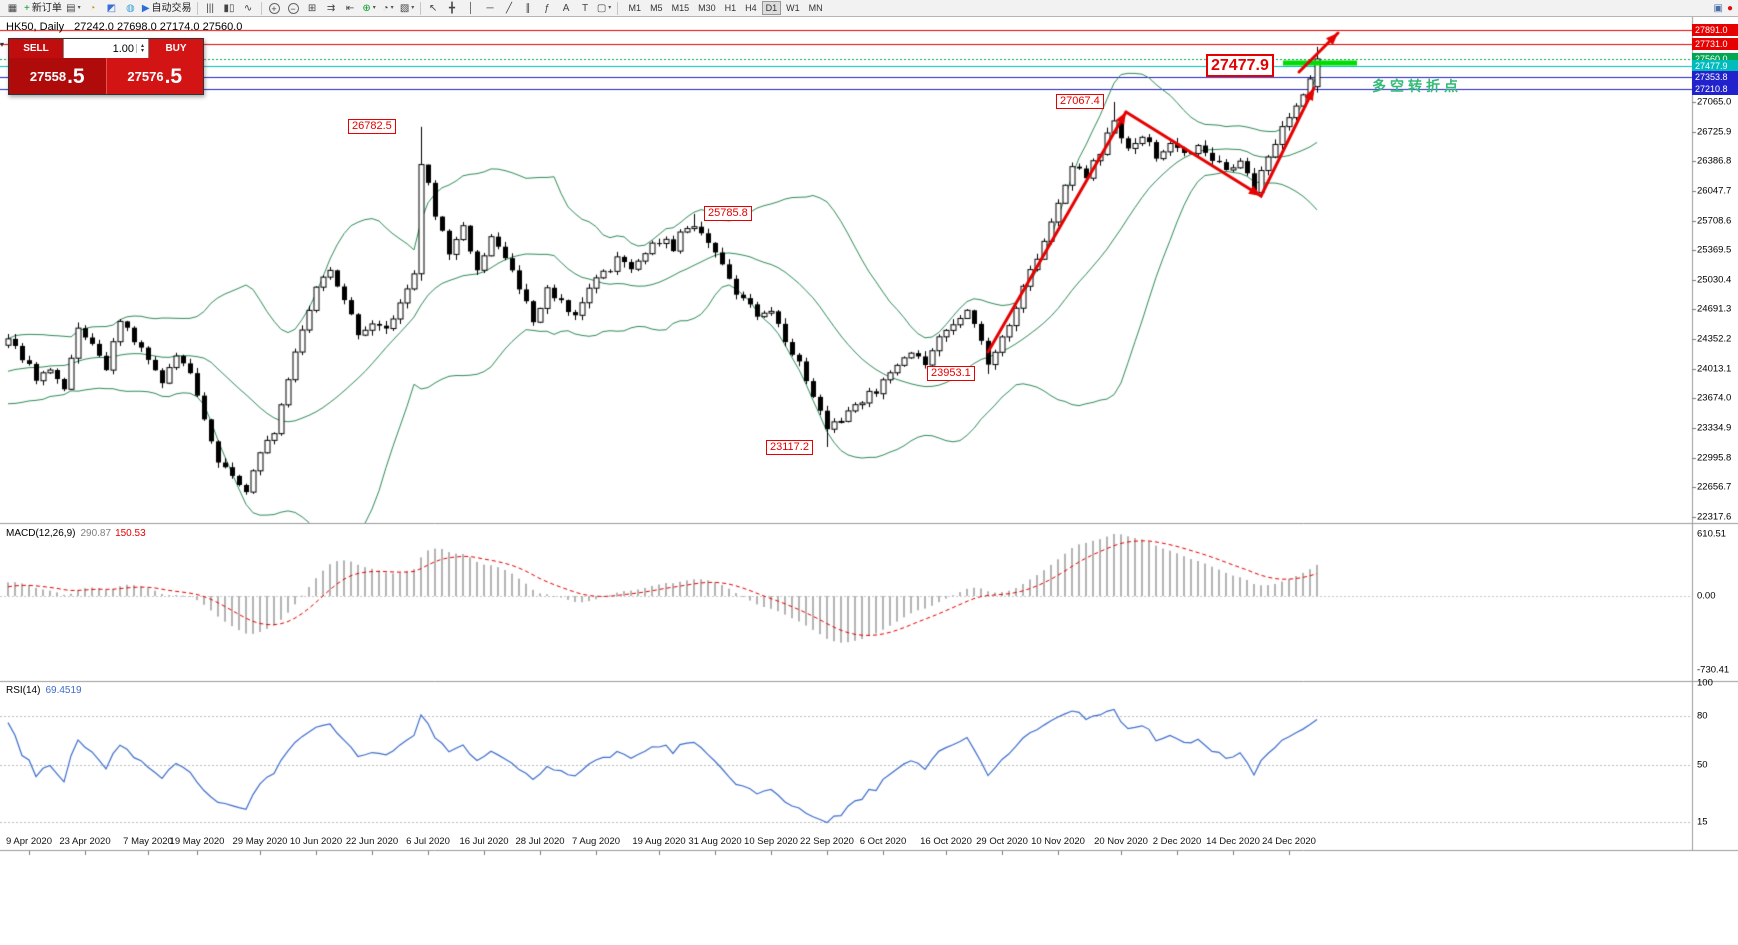  What do you see at coordinates (428, 841) in the screenshot?
I see `date-axis-label: 6 Jul 2020` at bounding box center [428, 841].